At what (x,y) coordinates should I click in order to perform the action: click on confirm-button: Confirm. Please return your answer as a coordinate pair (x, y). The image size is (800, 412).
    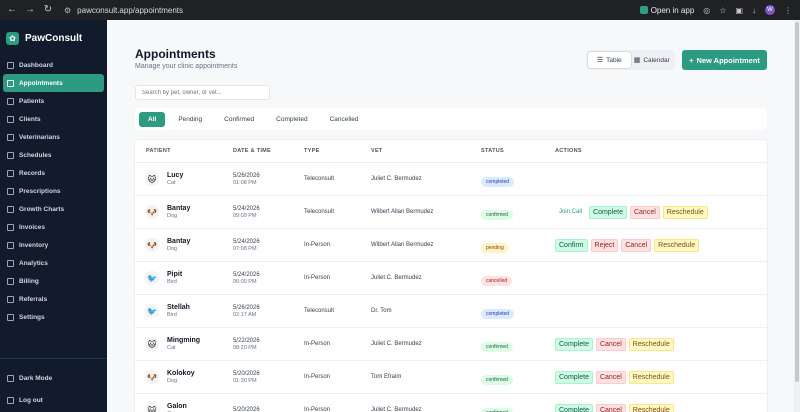
    Looking at the image, I should click on (571, 245).